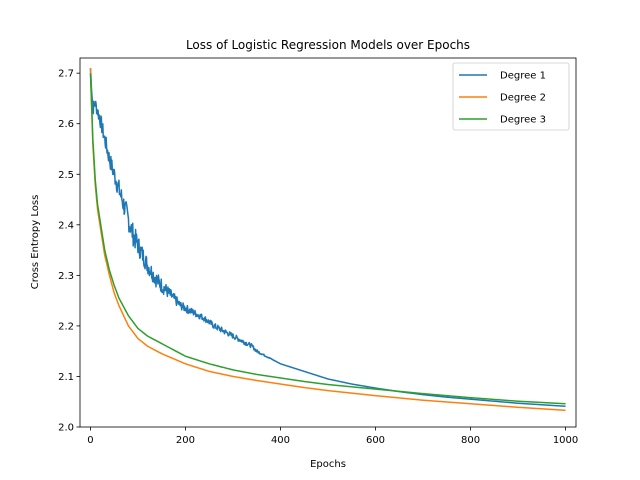 The height and width of the screenshot is (480, 640). Describe the element at coordinates (523, 120) in the screenshot. I see `legend-label-3: Degree 3` at that location.